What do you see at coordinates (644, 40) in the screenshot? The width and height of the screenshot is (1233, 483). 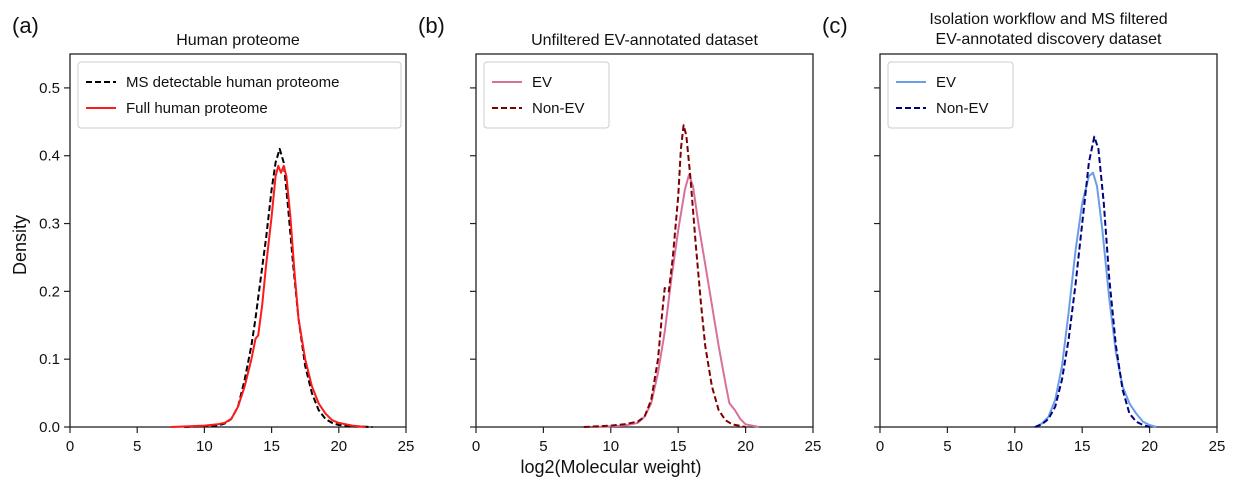 I see `panel-title: Unfiltered EV-annotated dataset` at bounding box center [644, 40].